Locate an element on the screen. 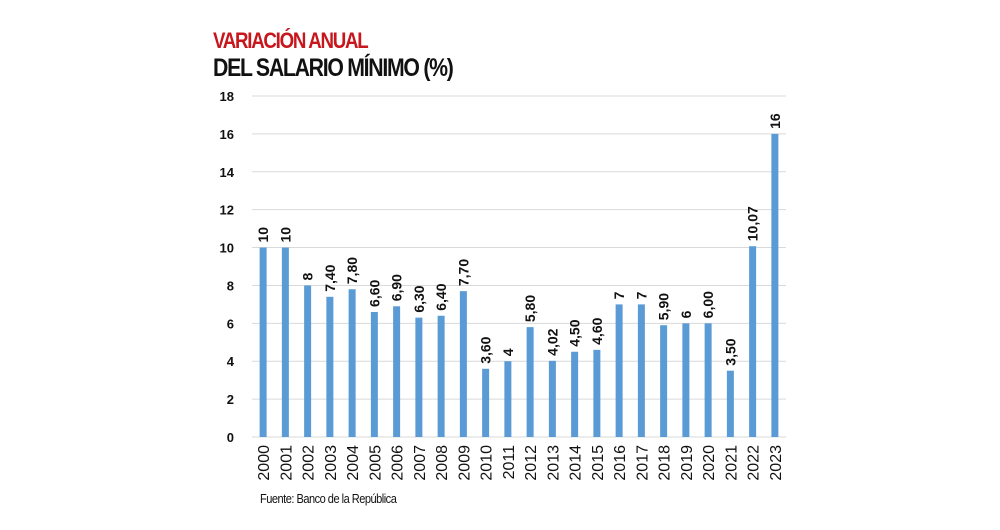 The image size is (1000, 530). data-label: 6 is located at coordinates (686, 314).